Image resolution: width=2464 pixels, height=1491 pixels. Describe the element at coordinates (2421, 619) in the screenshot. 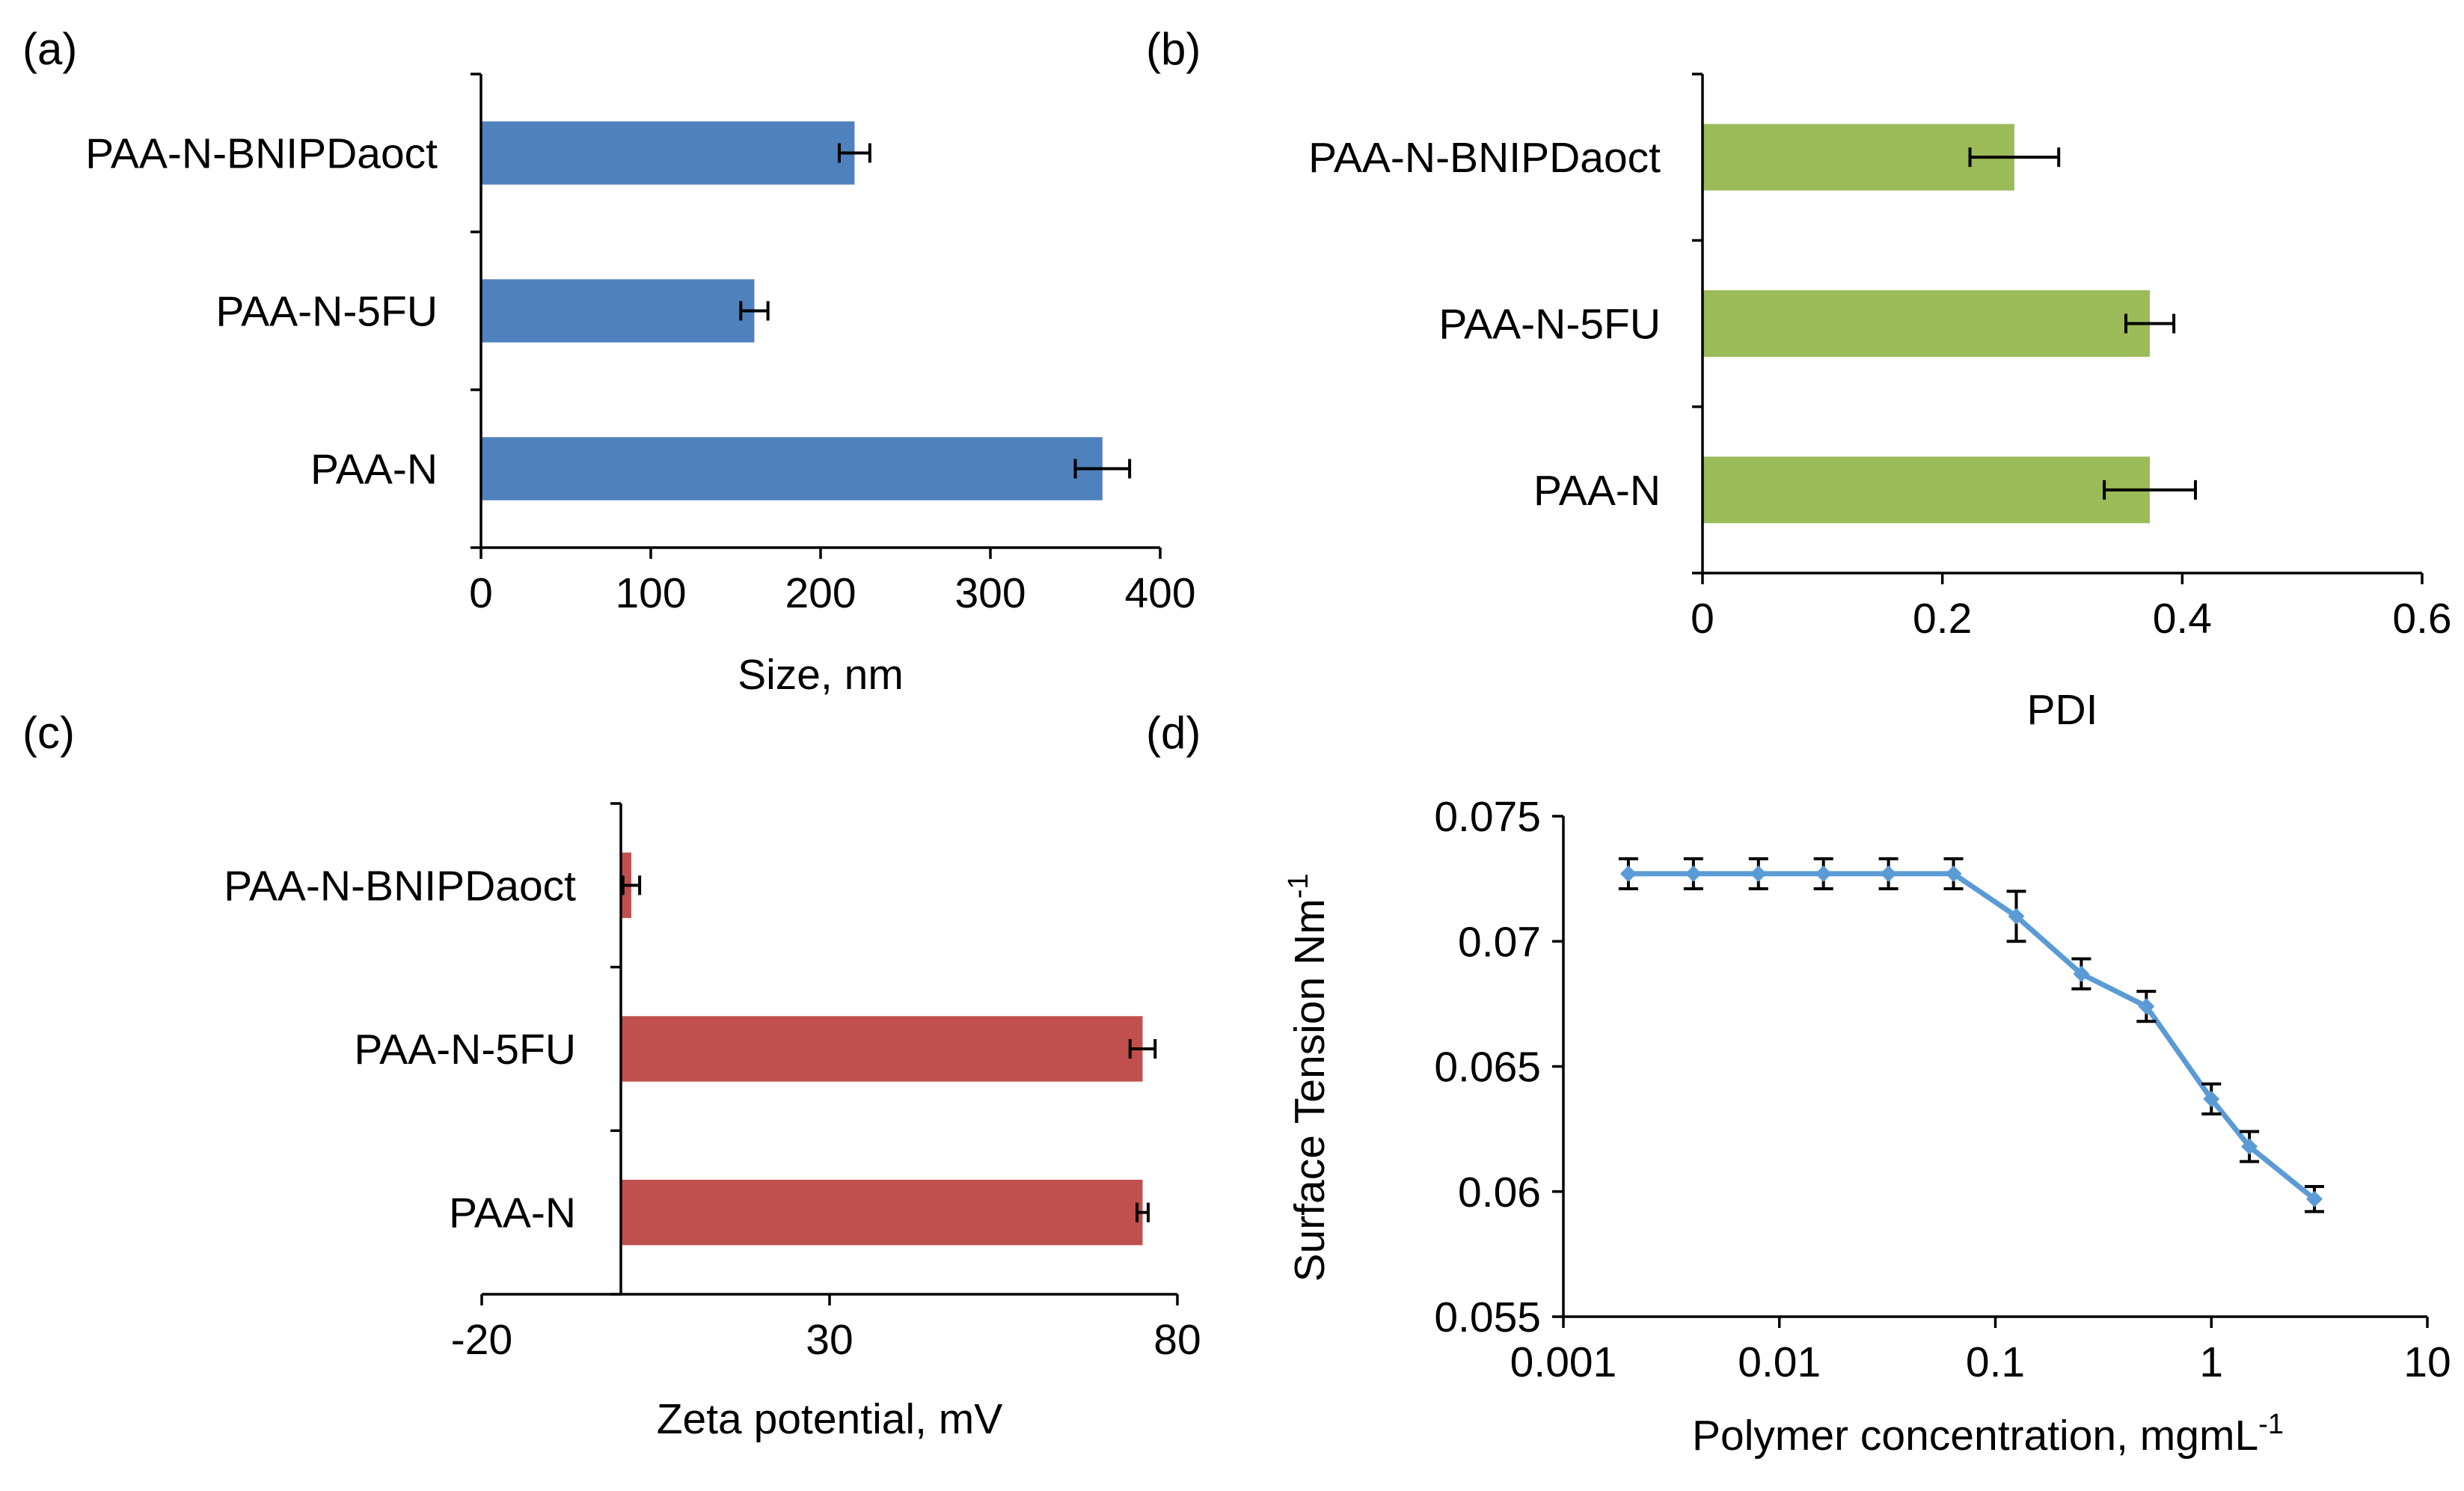

I see `x-tick-label: 0.6` at that location.